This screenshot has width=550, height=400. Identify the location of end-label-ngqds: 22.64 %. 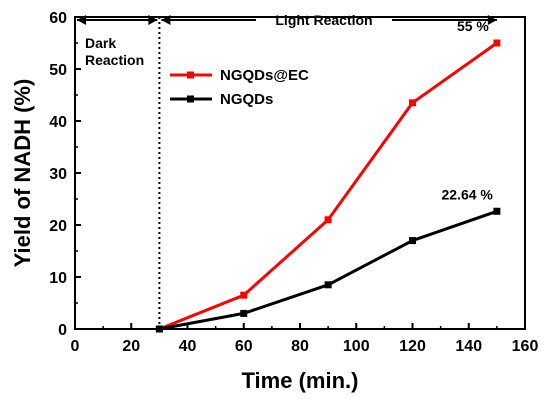
(468, 194).